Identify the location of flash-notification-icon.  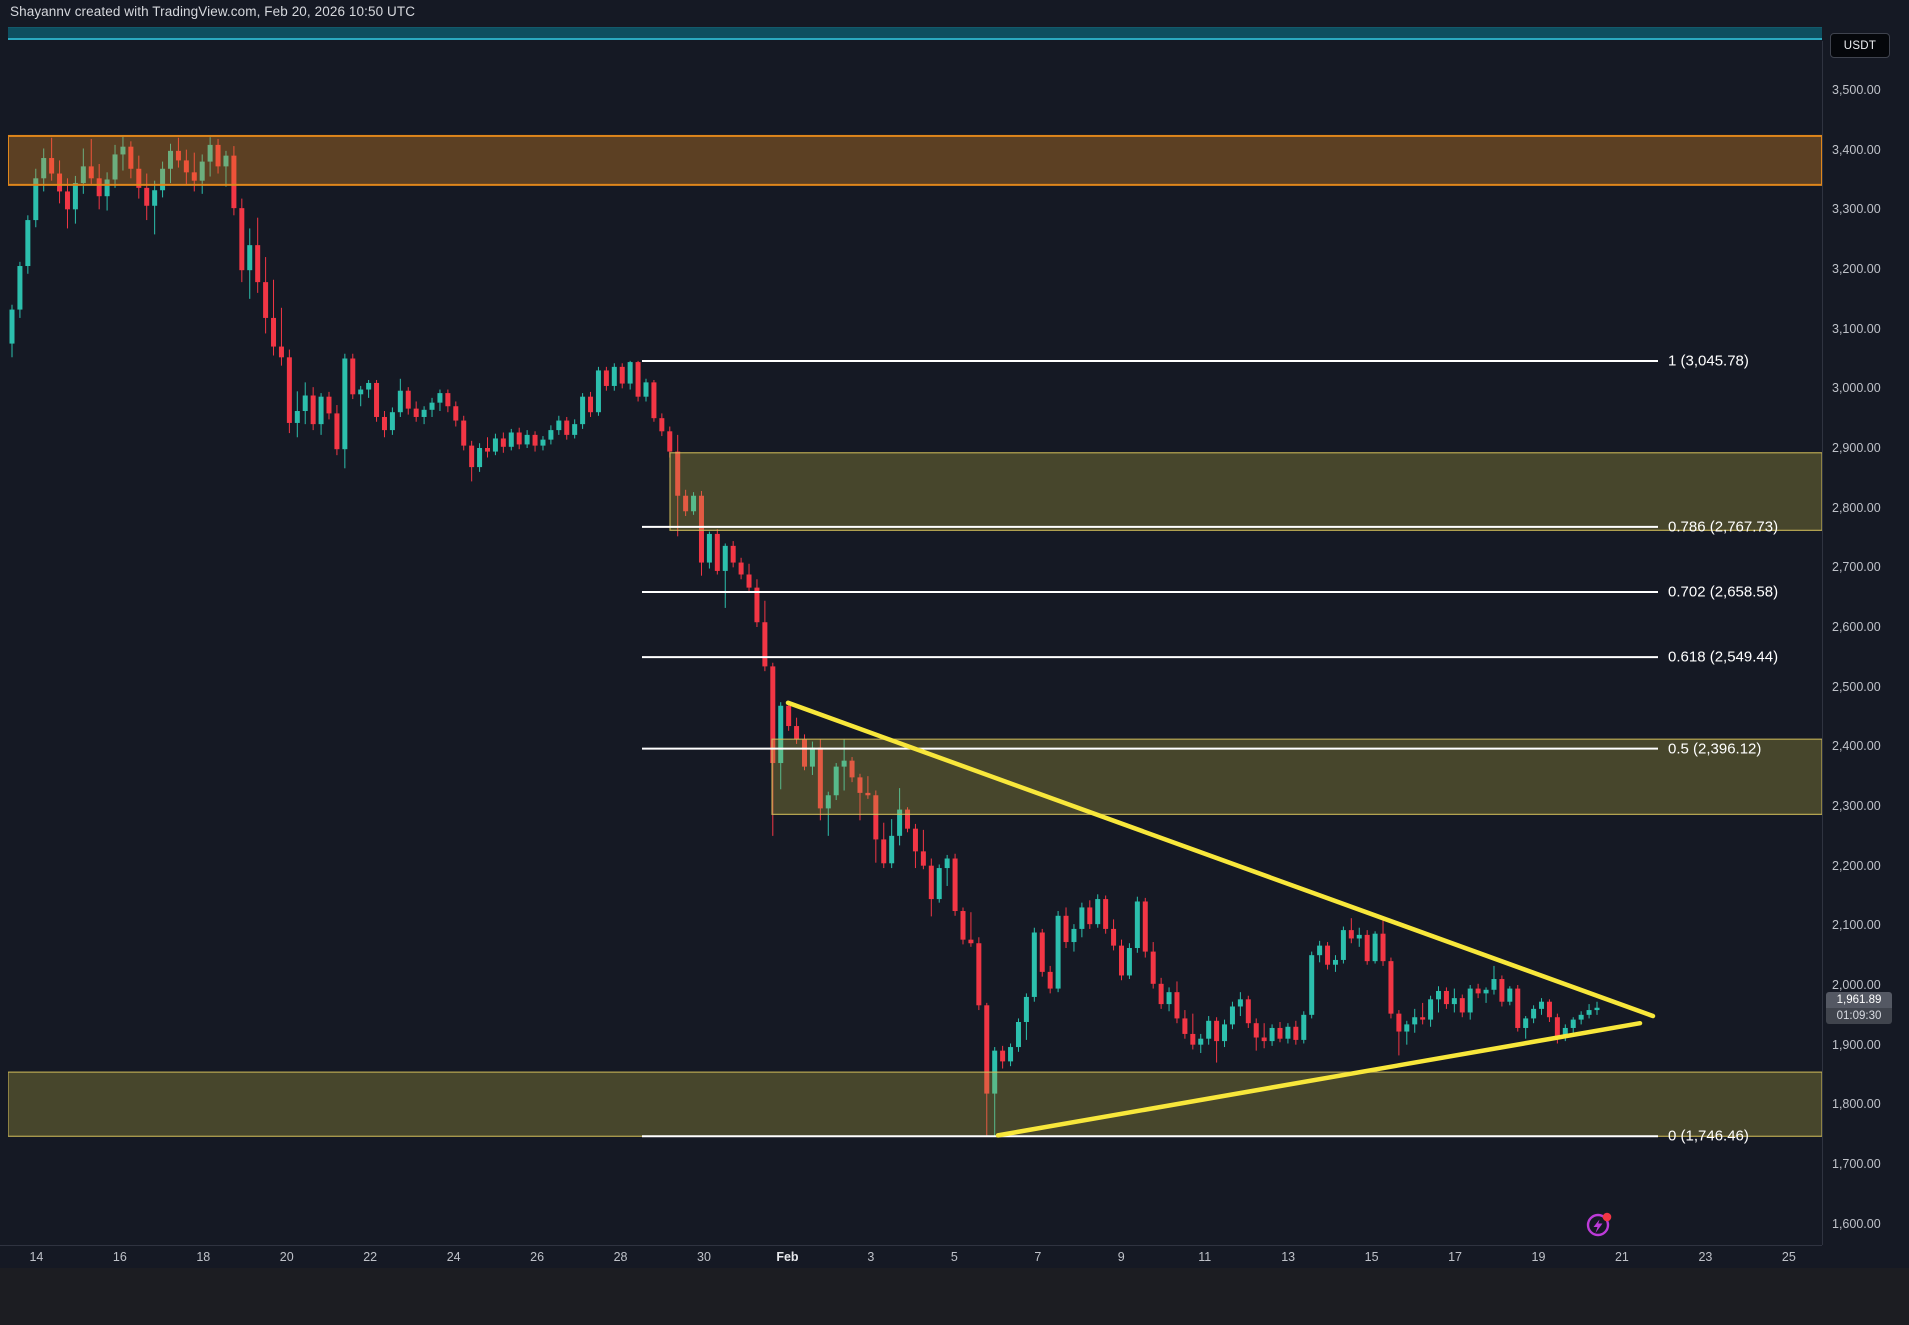
(1599, 1225).